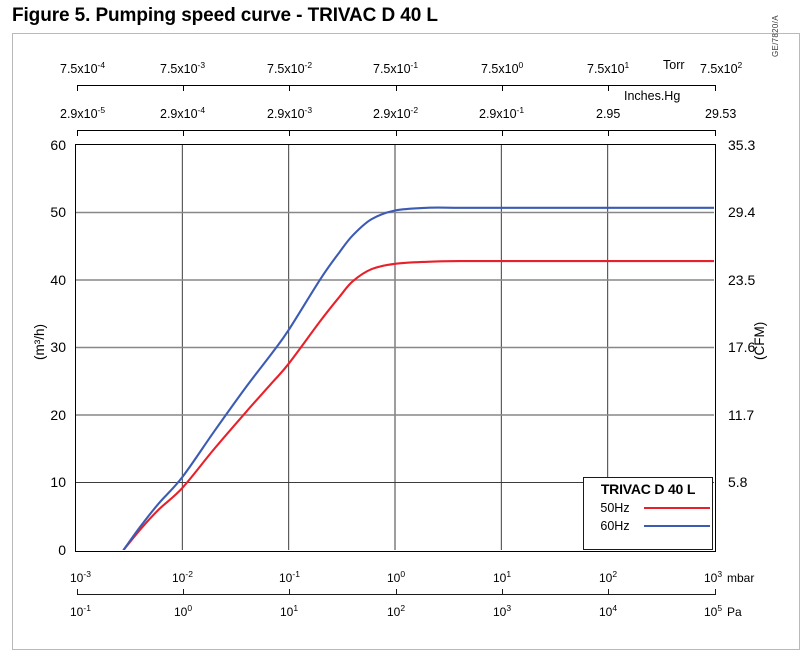 This screenshot has width=812, height=658. Describe the element at coordinates (738, 482) in the screenshot. I see `y-axis-right-tick: 5.8` at that location.